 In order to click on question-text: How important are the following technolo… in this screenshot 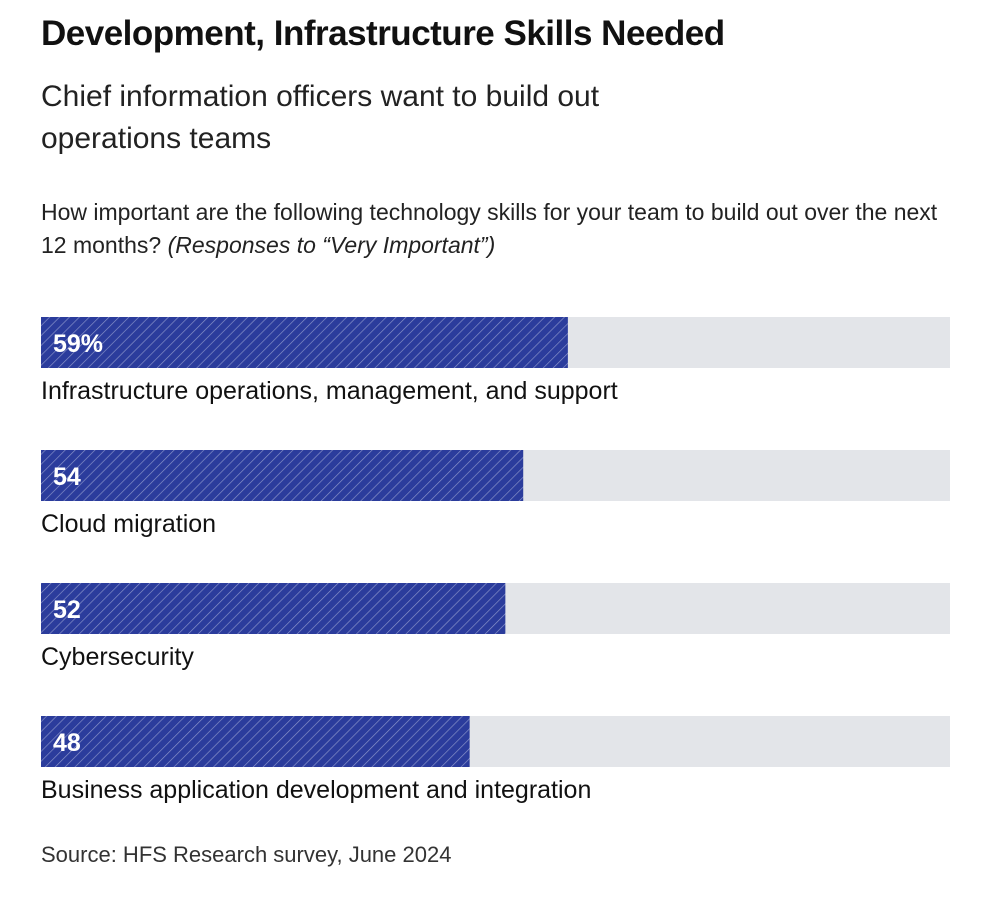, I will do `click(489, 228)`.